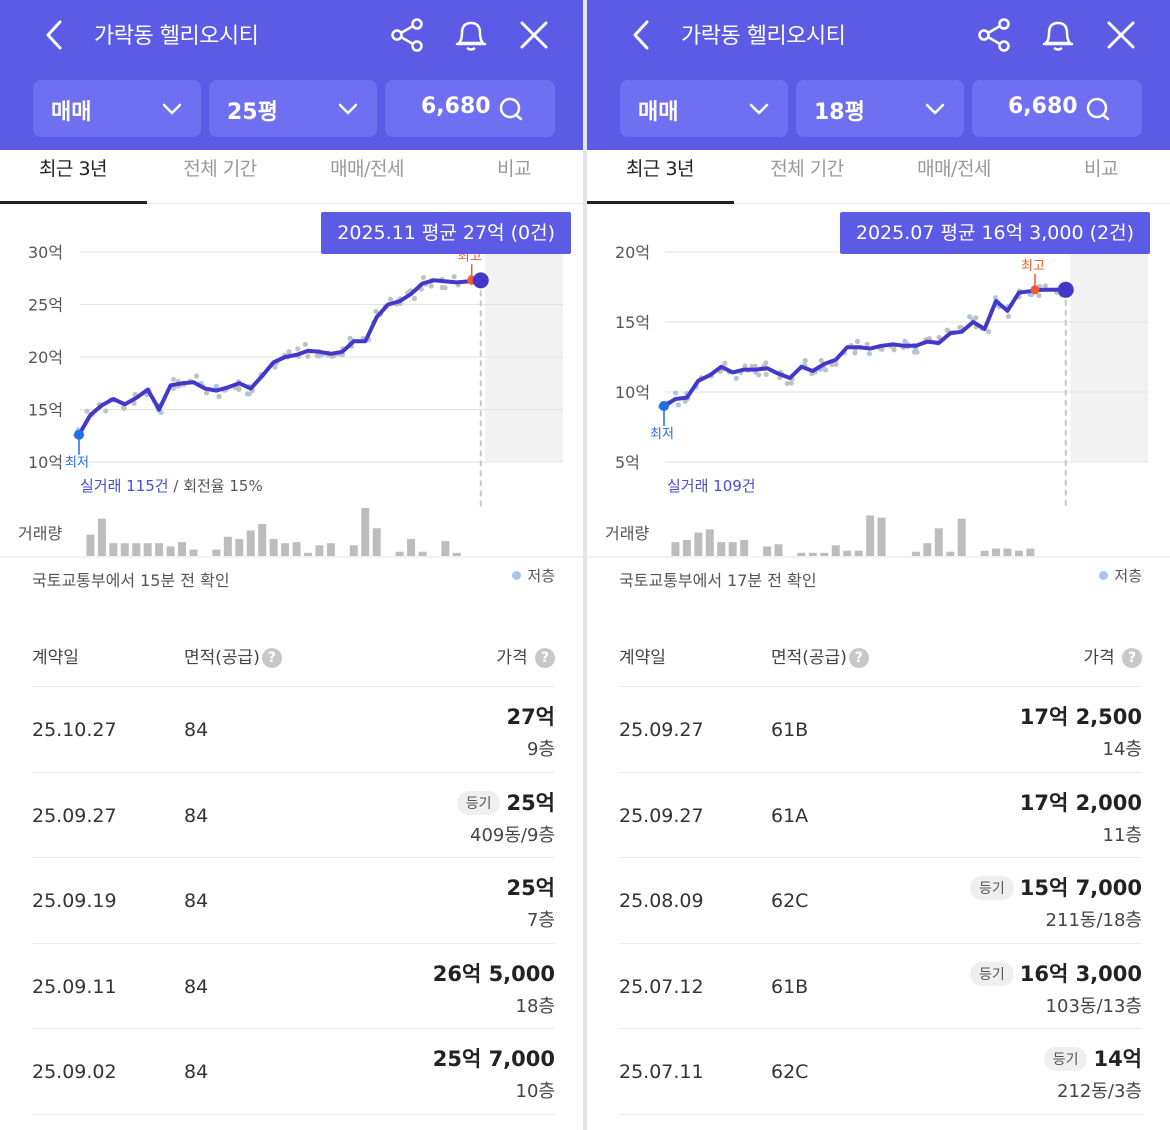  I want to click on y-tick-label: 10억, so click(632, 392).